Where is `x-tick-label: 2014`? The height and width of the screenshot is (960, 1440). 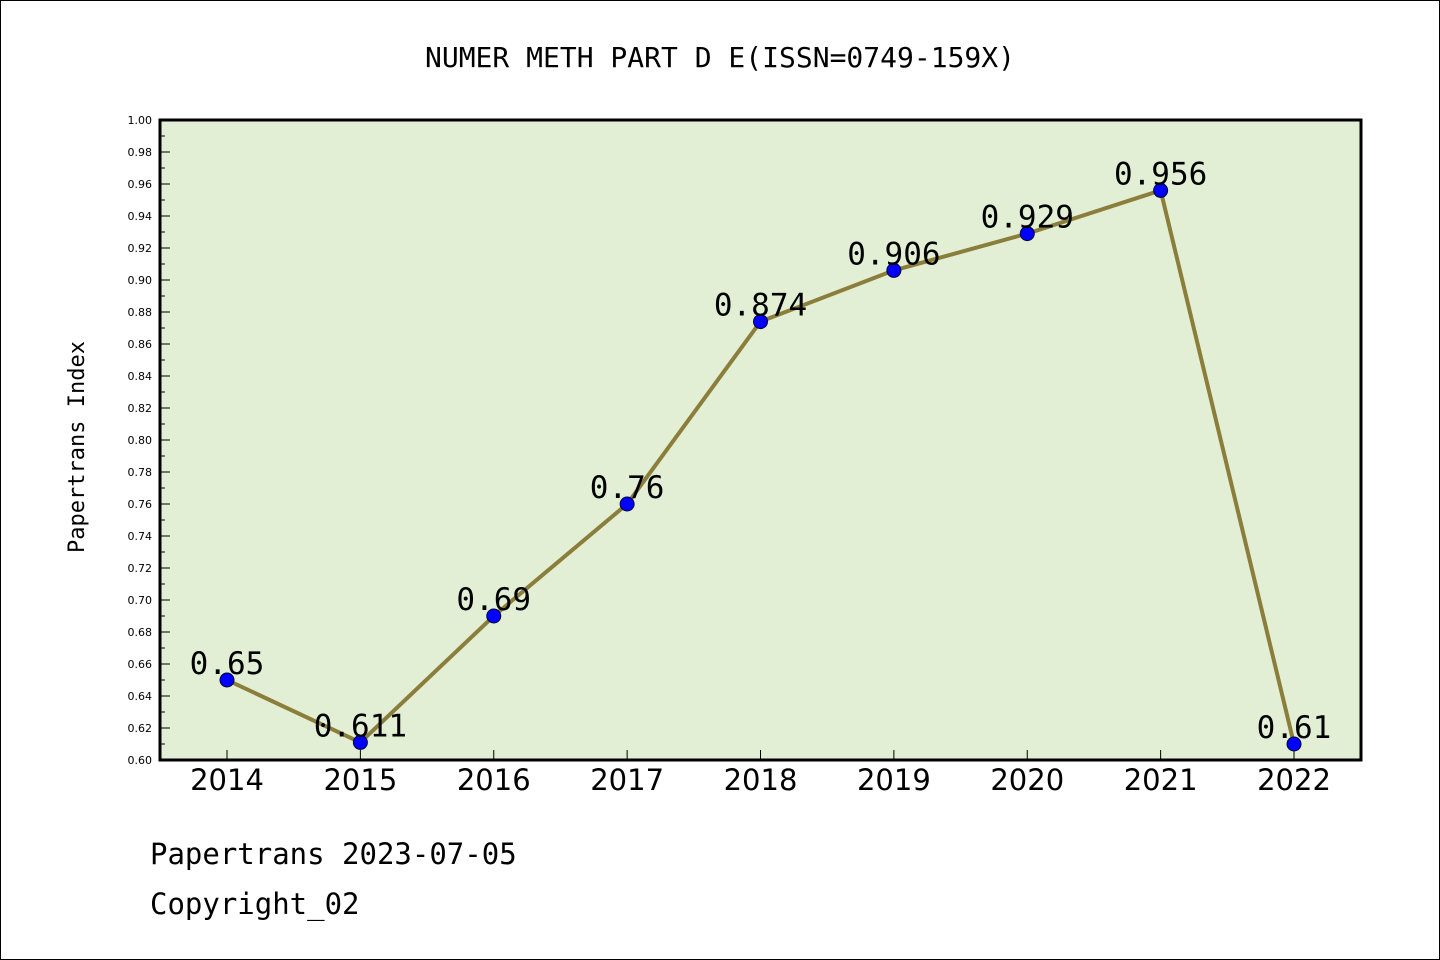
x-tick-label: 2014 is located at coordinates (227, 780).